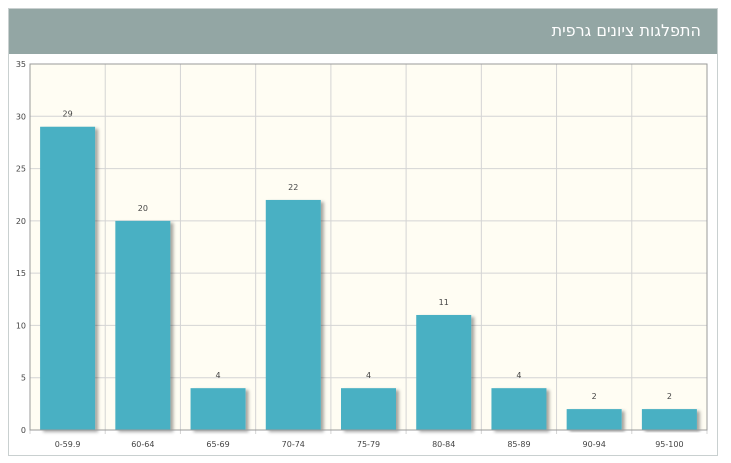 This screenshot has width=731, height=463. What do you see at coordinates (368, 444) in the screenshot?
I see `x-tick-label: 75-79` at bounding box center [368, 444].